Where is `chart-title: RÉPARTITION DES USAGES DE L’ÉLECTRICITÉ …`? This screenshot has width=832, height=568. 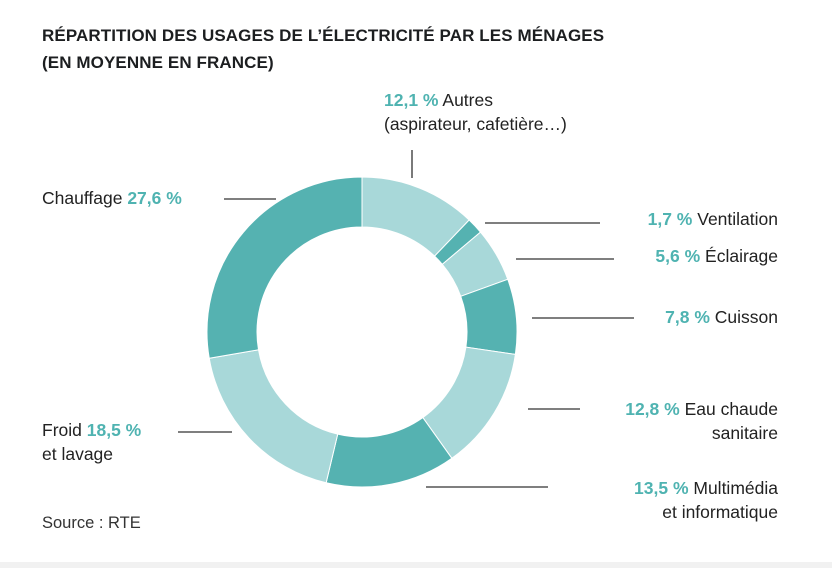
chart-title: RÉPARTITION DES USAGES DE L’ÉLECTRICITÉ … is located at coordinates (392, 49).